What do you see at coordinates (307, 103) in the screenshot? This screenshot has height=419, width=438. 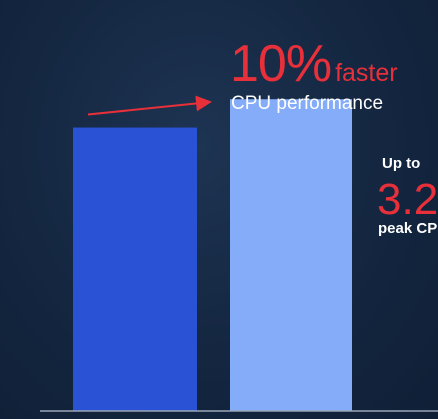 I see `headline-subtitle: CPU performance` at bounding box center [307, 103].